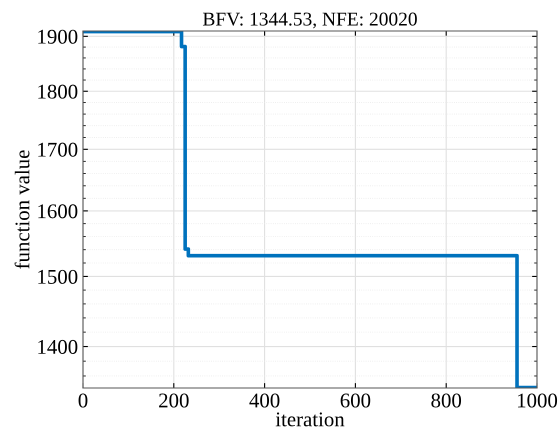 The width and height of the screenshot is (559, 438). I want to click on y-tick-label: 1900, so click(58, 37).